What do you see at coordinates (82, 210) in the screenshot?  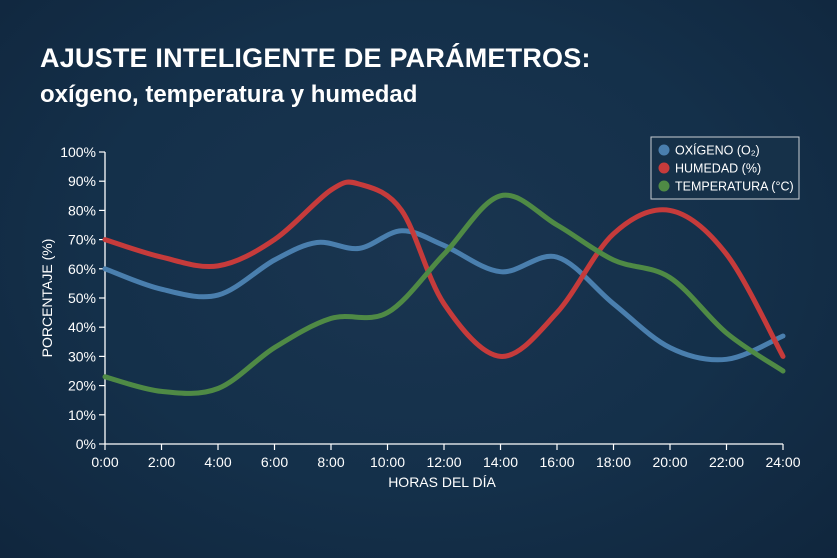 I see `y-tick-label: 80%` at bounding box center [82, 210].